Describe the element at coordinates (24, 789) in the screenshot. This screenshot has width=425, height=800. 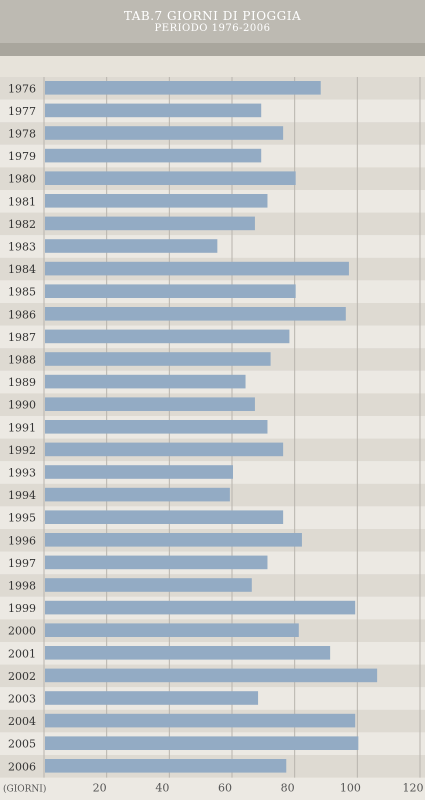
I see `x-axis-label: (GIORNI)` at that location.